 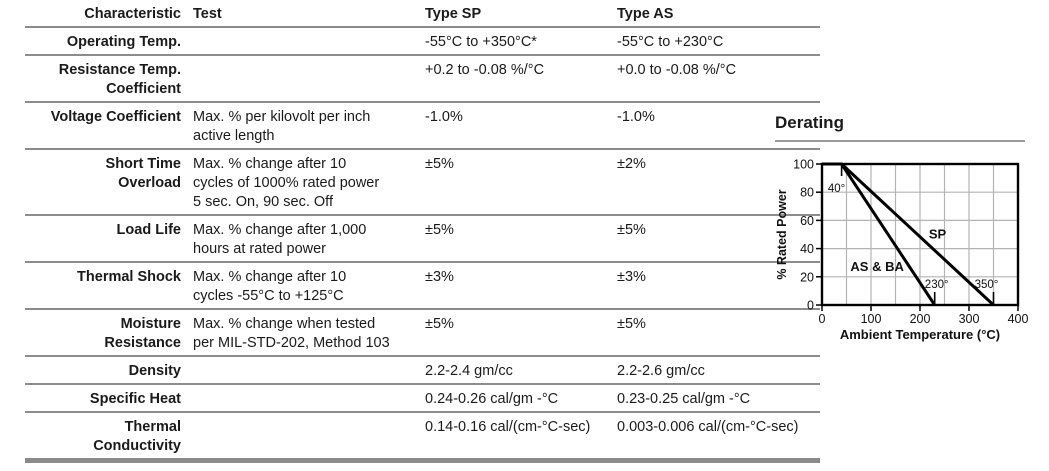 I want to click on characteristic-cell: Load Life, so click(x=105, y=239).